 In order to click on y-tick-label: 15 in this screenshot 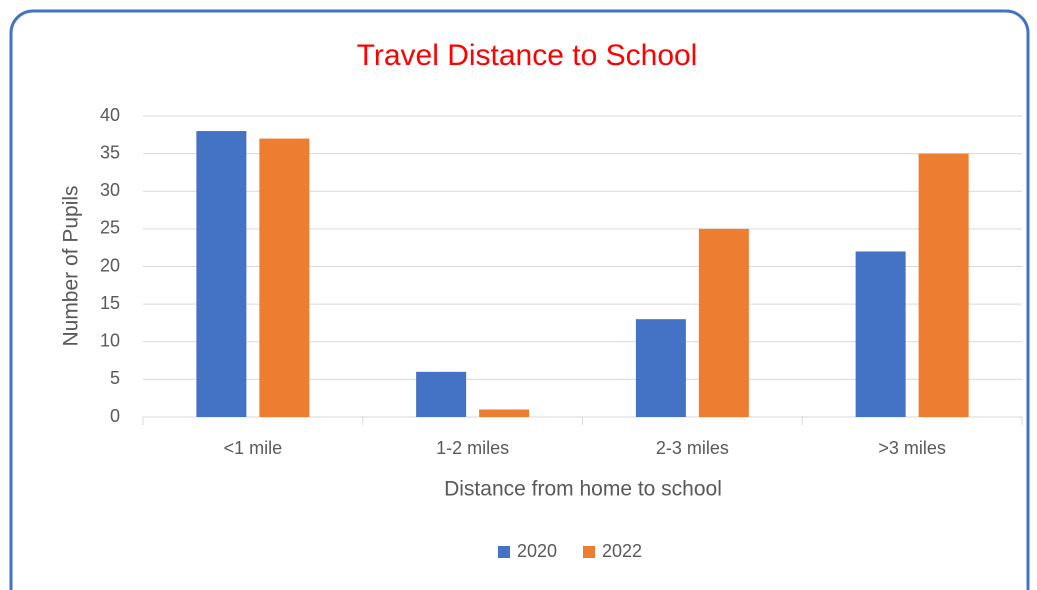, I will do `click(110, 303)`.